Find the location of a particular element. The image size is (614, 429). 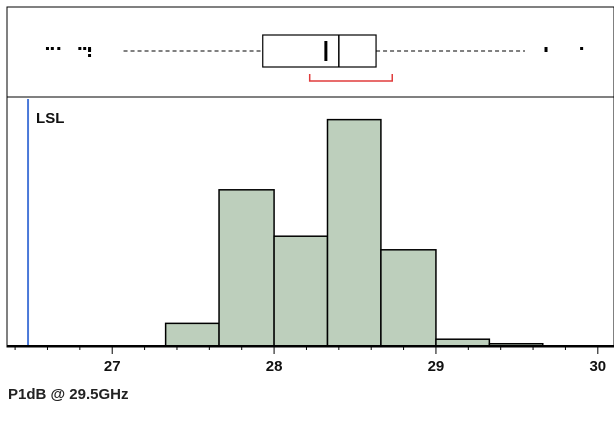

x-tick-label: 27 is located at coordinates (112, 366).